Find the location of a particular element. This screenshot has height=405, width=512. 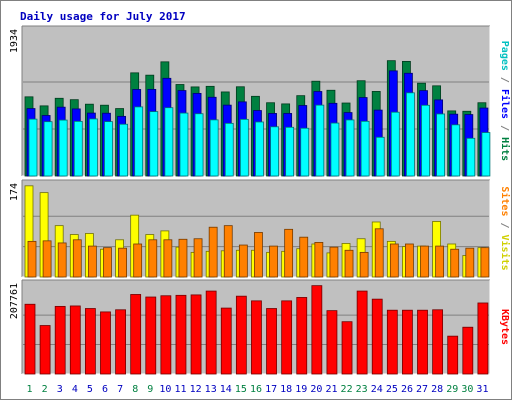

side-label-part: Sites is located at coordinates (505, 201).